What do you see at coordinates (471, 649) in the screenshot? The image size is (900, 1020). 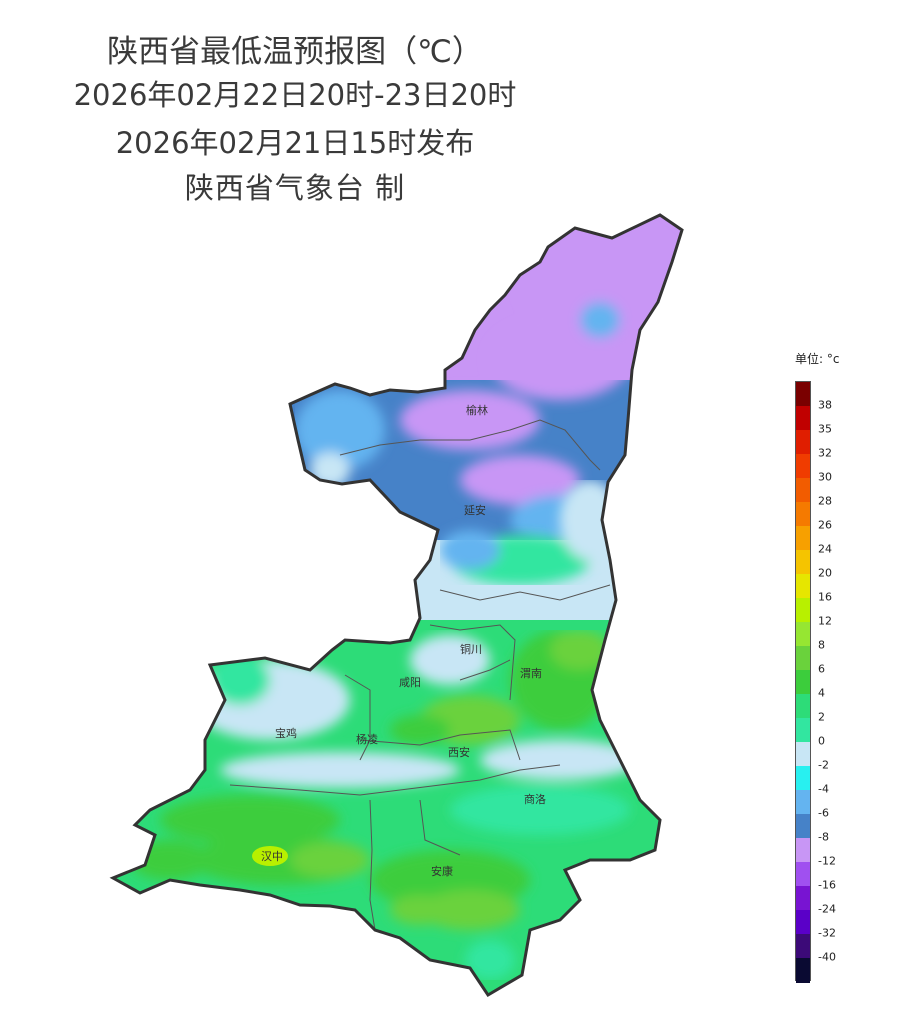 I see `city-label-tongchuan: 铜川` at bounding box center [471, 649].